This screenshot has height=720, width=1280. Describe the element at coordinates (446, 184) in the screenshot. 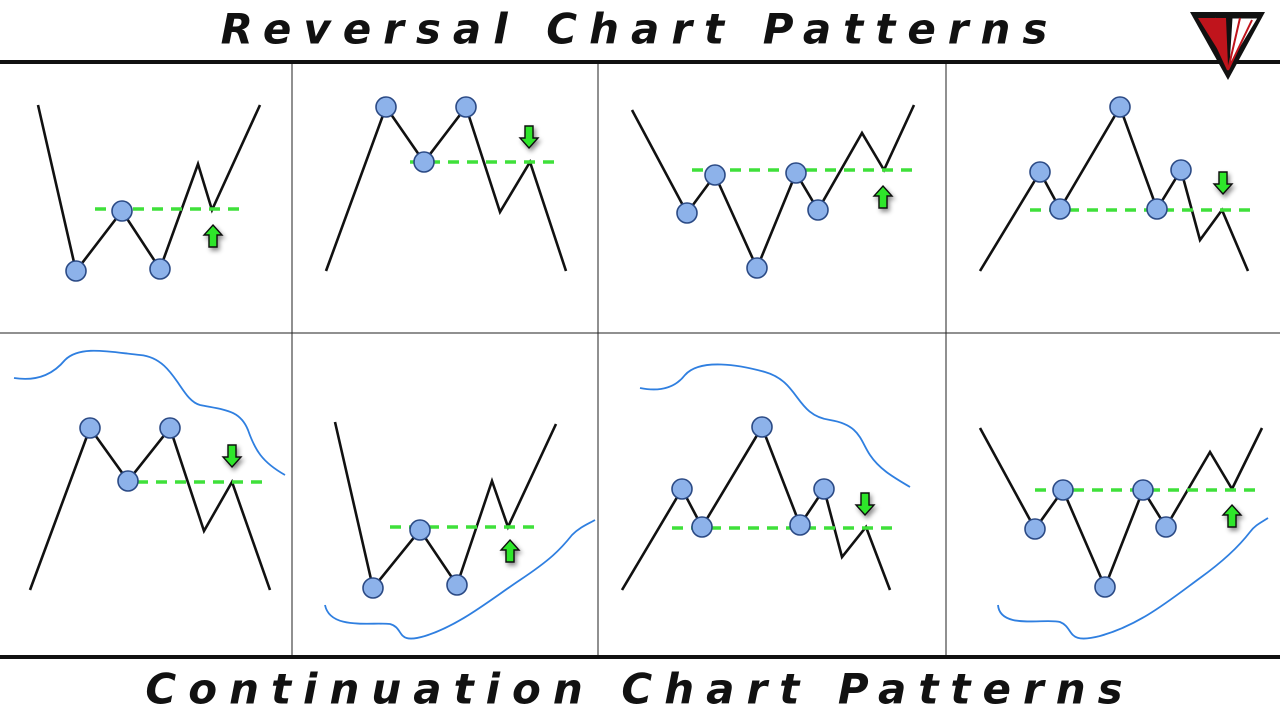

I see `double-top` at that location.